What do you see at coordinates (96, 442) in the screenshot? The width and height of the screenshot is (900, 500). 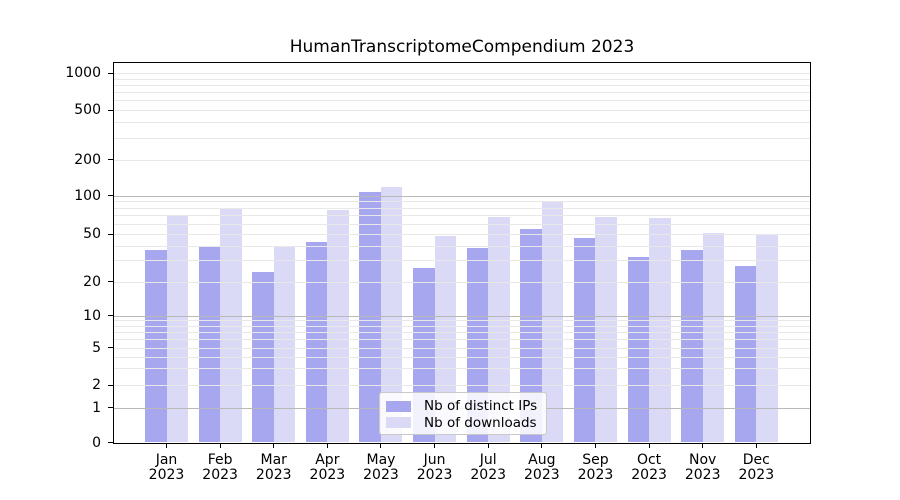 I see `y-tick-label: 0` at bounding box center [96, 442].